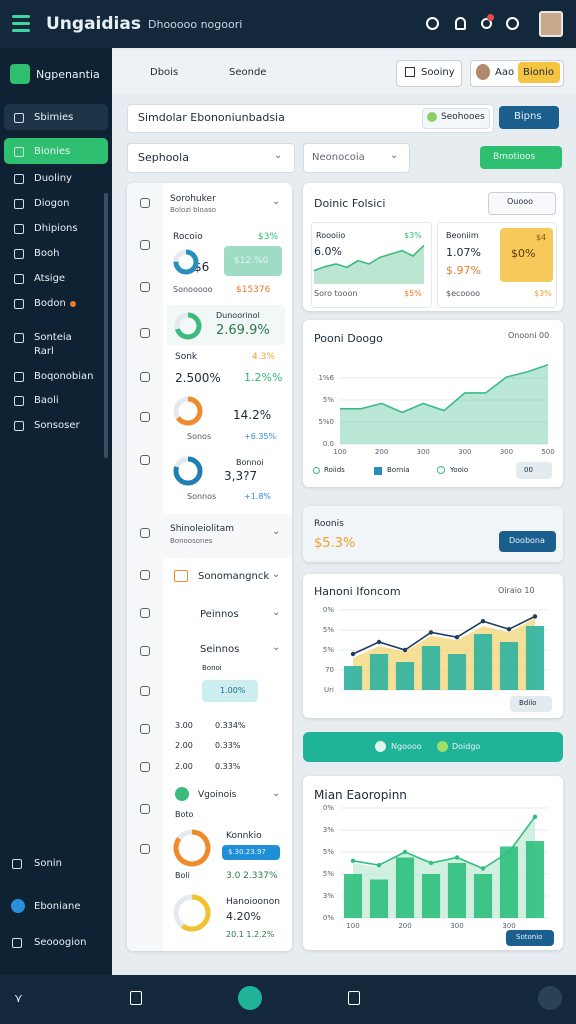 This screenshot has height=1024, width=576. Describe the element at coordinates (50, 278) in the screenshot. I see `nav-label: Atsige` at that location.